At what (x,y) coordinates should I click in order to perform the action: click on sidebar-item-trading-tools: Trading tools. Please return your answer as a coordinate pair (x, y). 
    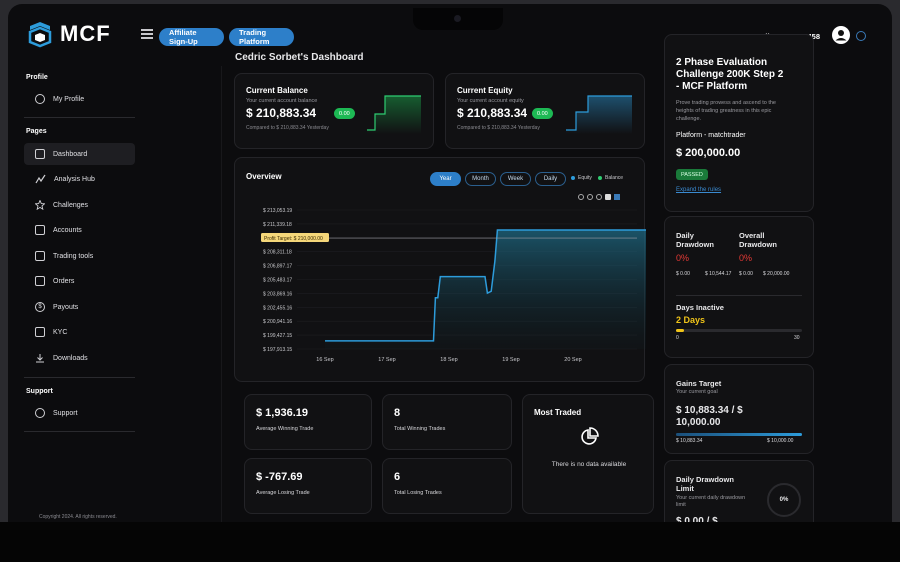
    Looking at the image, I should click on (79, 256).